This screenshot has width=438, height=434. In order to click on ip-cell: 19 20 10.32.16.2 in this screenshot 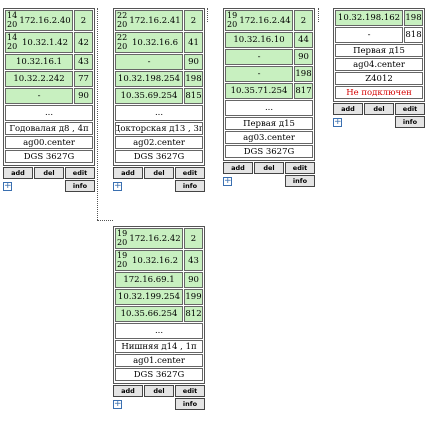, I will do `click(149, 260)`.